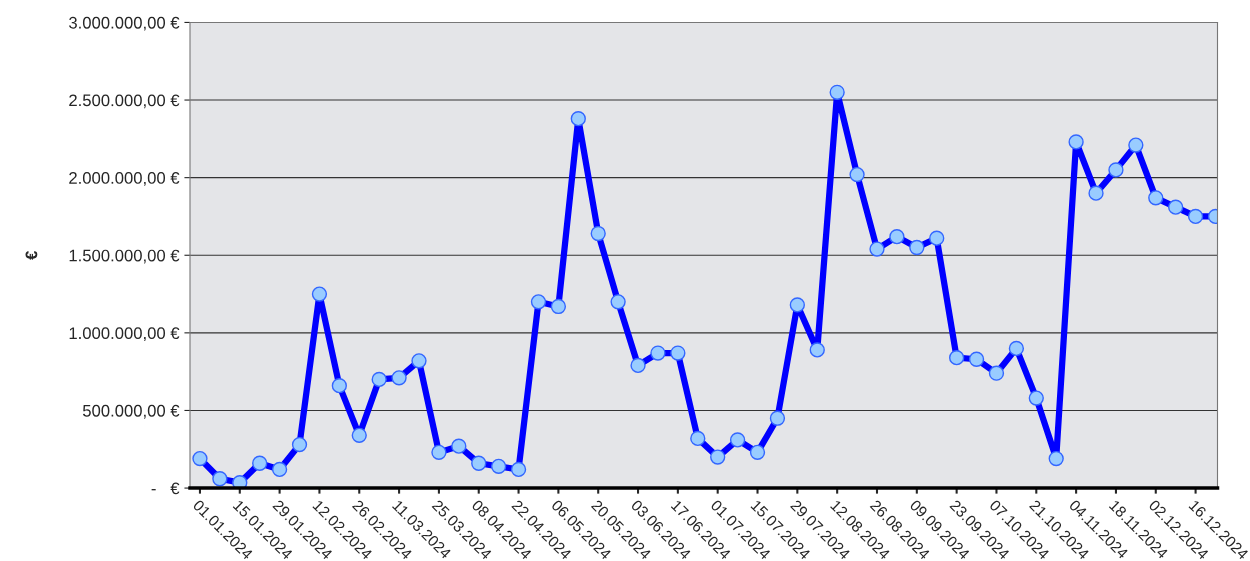 The width and height of the screenshot is (1250, 561). Describe the element at coordinates (124, 23) in the screenshot. I see `y-tick-label: 3.000.000,00 €` at that location.